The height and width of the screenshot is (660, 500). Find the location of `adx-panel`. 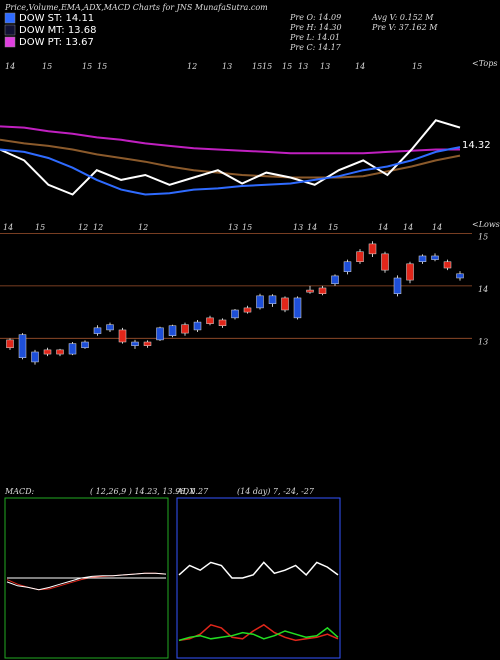

adx-panel is located at coordinates (258, 578).